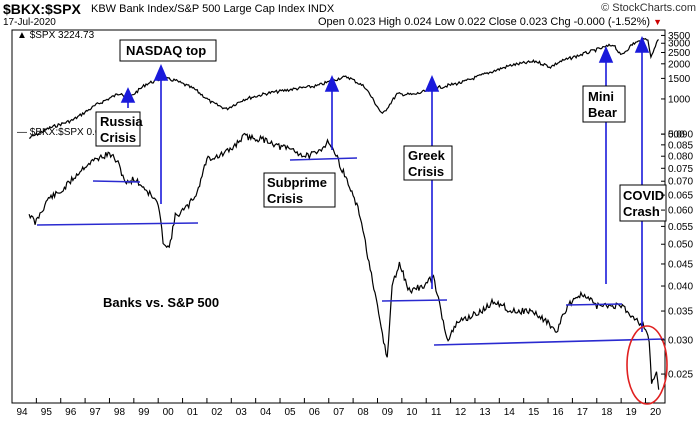 The image size is (700, 421). What do you see at coordinates (680, 287) in the screenshot?
I see `ratio-y-tick-label: 0.040` at bounding box center [680, 287].